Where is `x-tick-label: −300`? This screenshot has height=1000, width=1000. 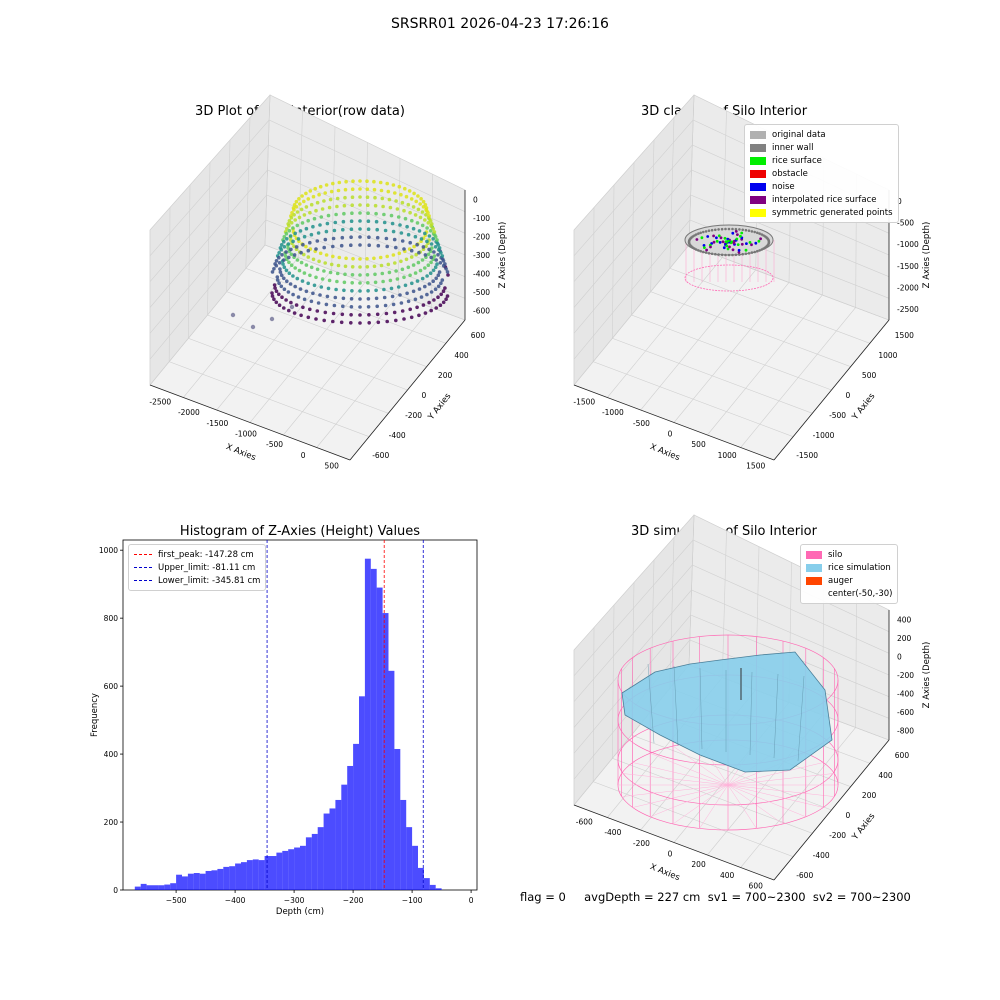
x-tick-label: −300 is located at coordinates (294, 900).